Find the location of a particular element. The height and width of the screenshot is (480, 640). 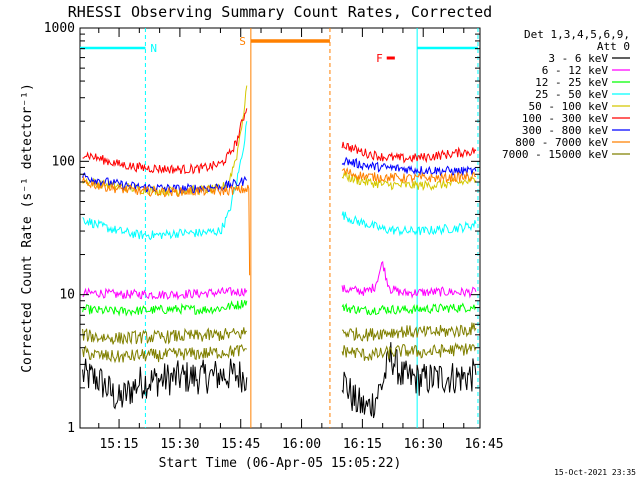

legend-label-5: 100 - 300 keV is located at coordinates (565, 118).